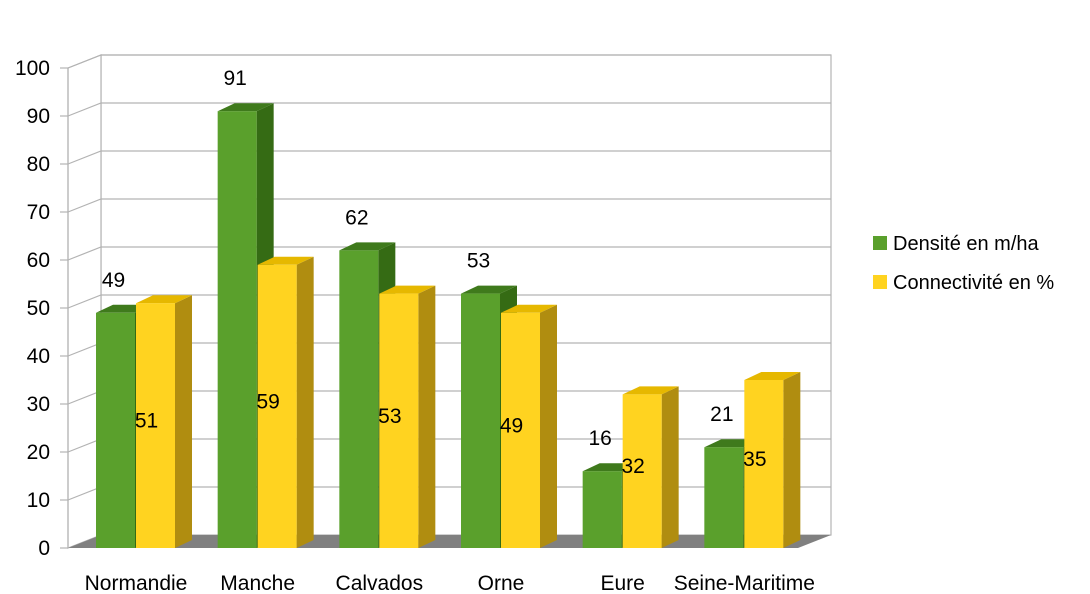 This screenshot has height=594, width=1090. I want to click on bar-connectivite-manche, so click(285, 402).